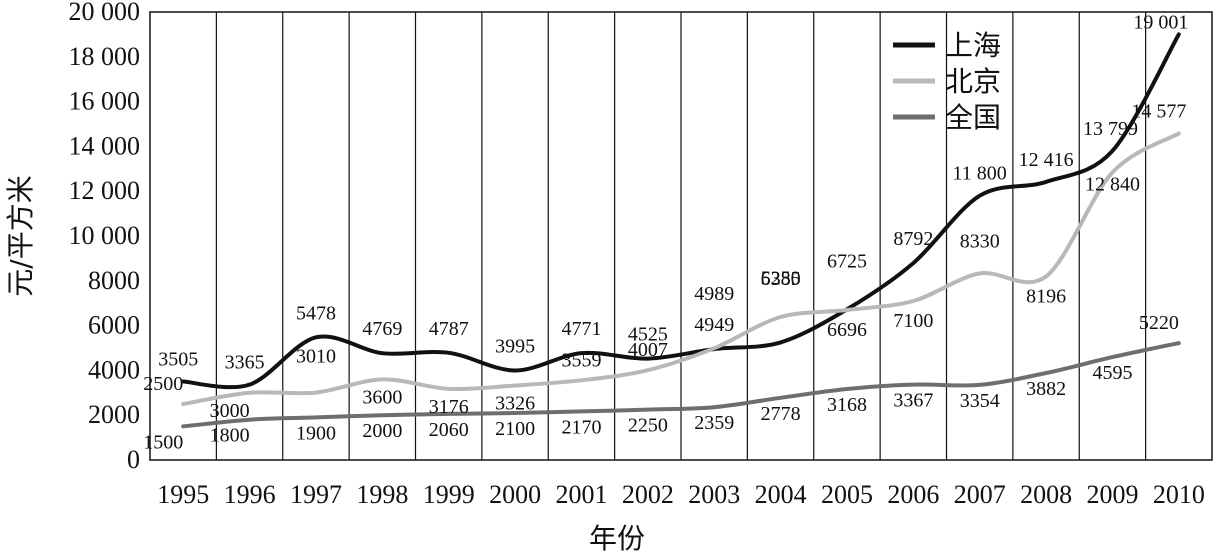 This screenshot has width=1217, height=553. Describe the element at coordinates (449, 494) in the screenshot. I see `x-tick-label: 1999` at that location.